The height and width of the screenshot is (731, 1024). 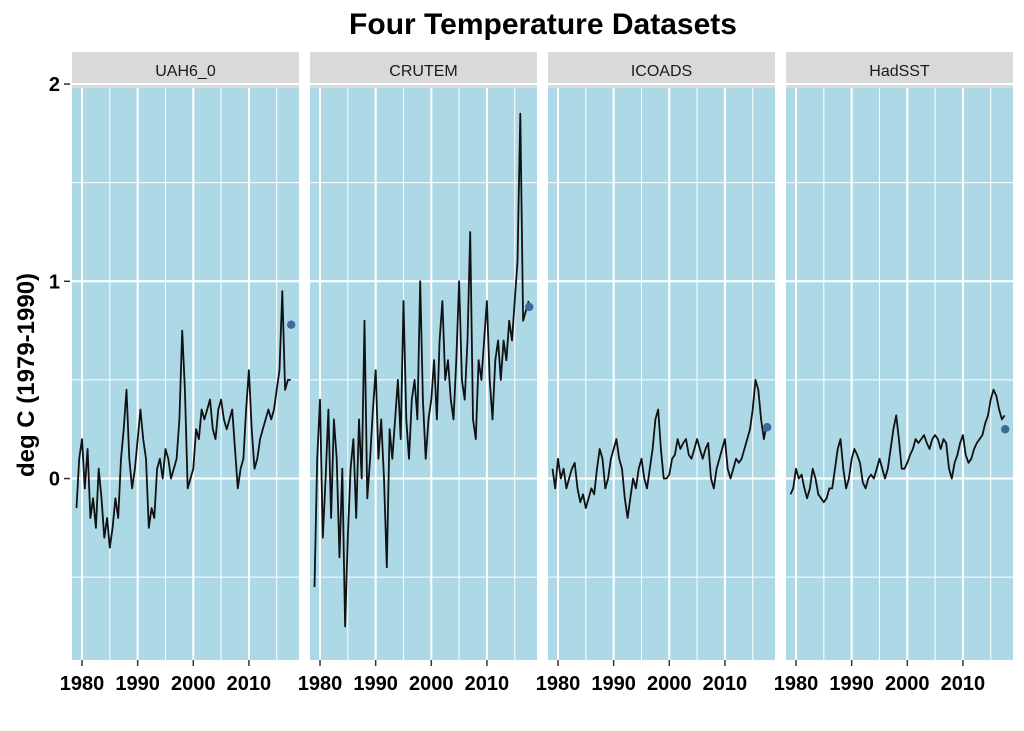 I want to click on facet-strip-label: ICOADS, so click(x=661, y=71).